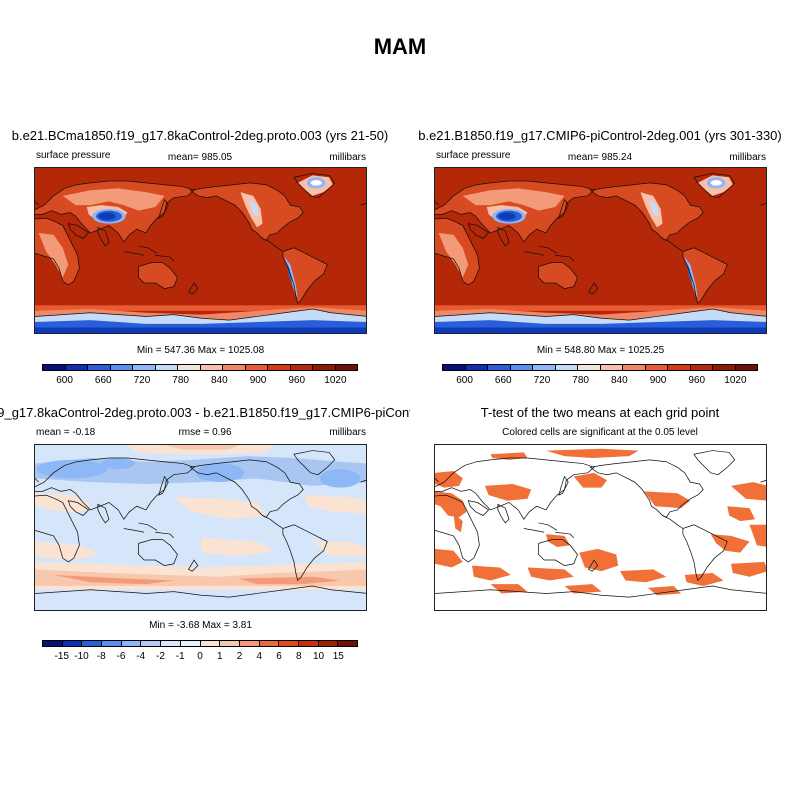 Image resolution: width=800 pixels, height=800 pixels. Describe the element at coordinates (205, 432) in the screenshot. I see `panel3-rmse: rmse = 0.96` at that location.